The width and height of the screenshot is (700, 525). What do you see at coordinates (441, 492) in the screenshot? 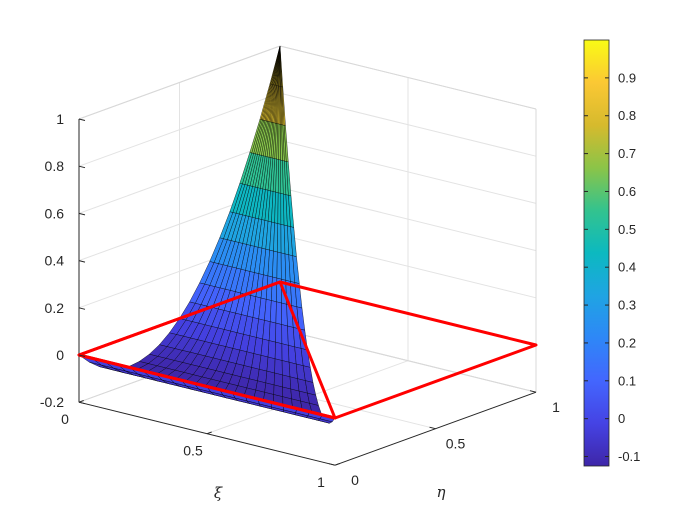
I see `y-axis-label: η` at bounding box center [441, 492].